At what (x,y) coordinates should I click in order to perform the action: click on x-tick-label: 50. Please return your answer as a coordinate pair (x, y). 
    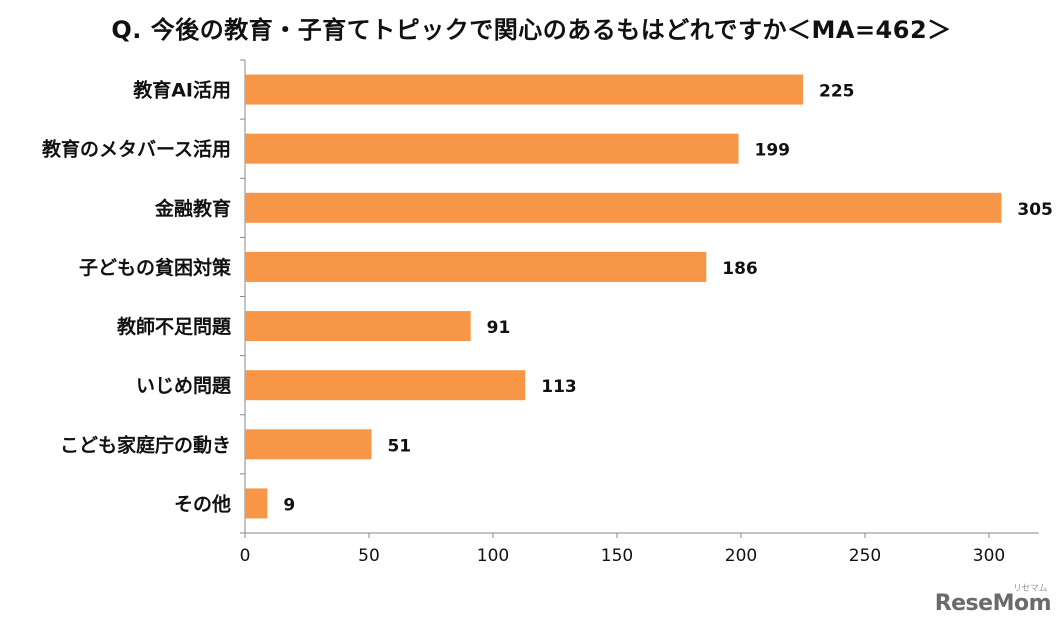
    Looking at the image, I should click on (369, 556).